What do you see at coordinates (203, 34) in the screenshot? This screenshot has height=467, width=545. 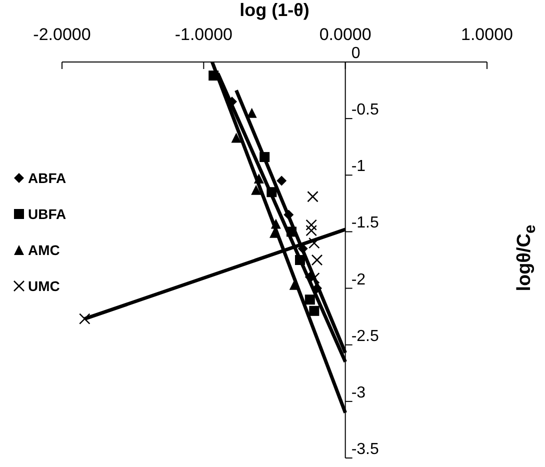 I see `x-tick-label: -1.0000` at bounding box center [203, 34].